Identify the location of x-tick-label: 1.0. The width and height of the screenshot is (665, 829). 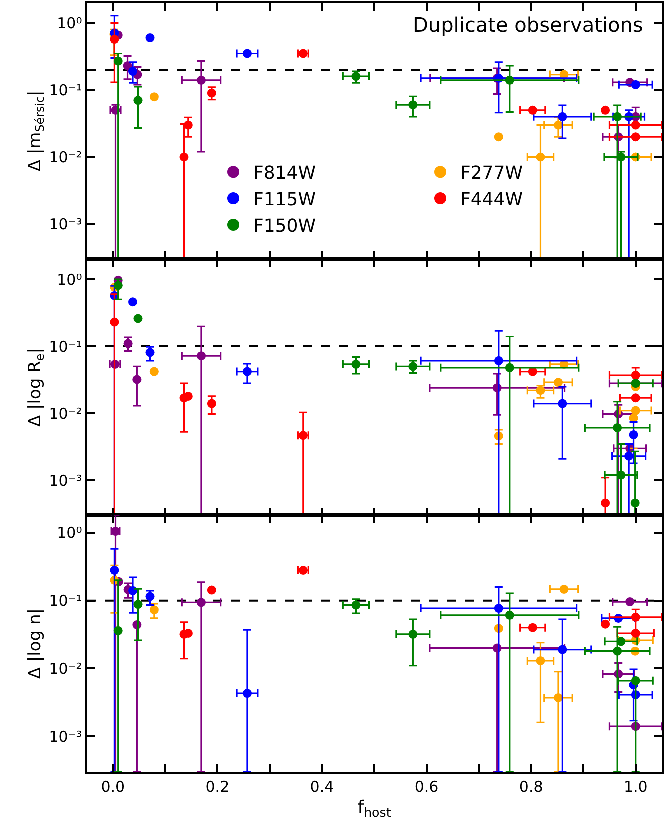
(636, 787).